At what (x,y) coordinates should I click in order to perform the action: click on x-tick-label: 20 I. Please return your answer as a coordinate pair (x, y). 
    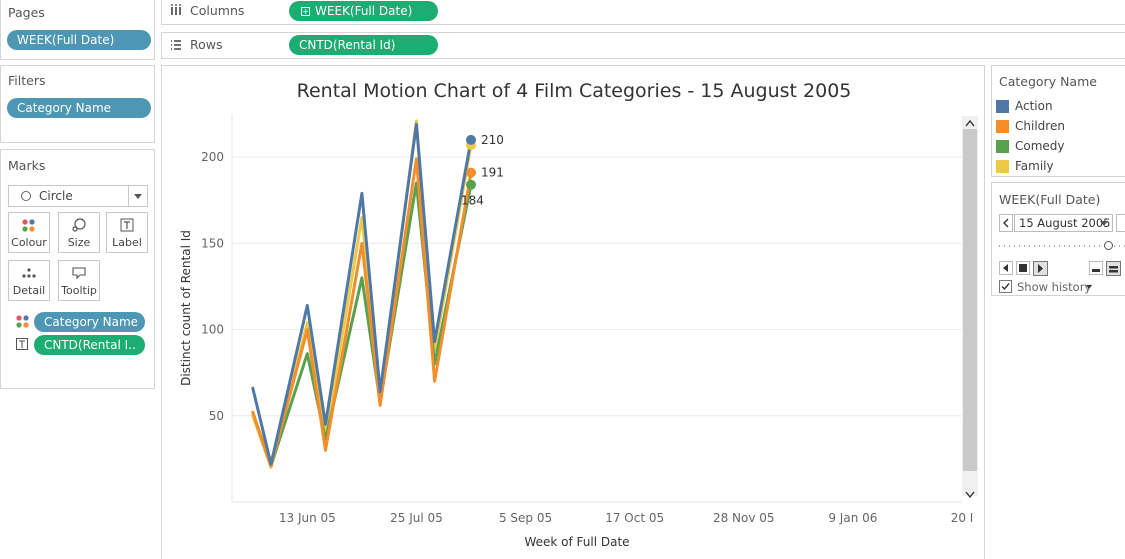
    Looking at the image, I should click on (962, 518).